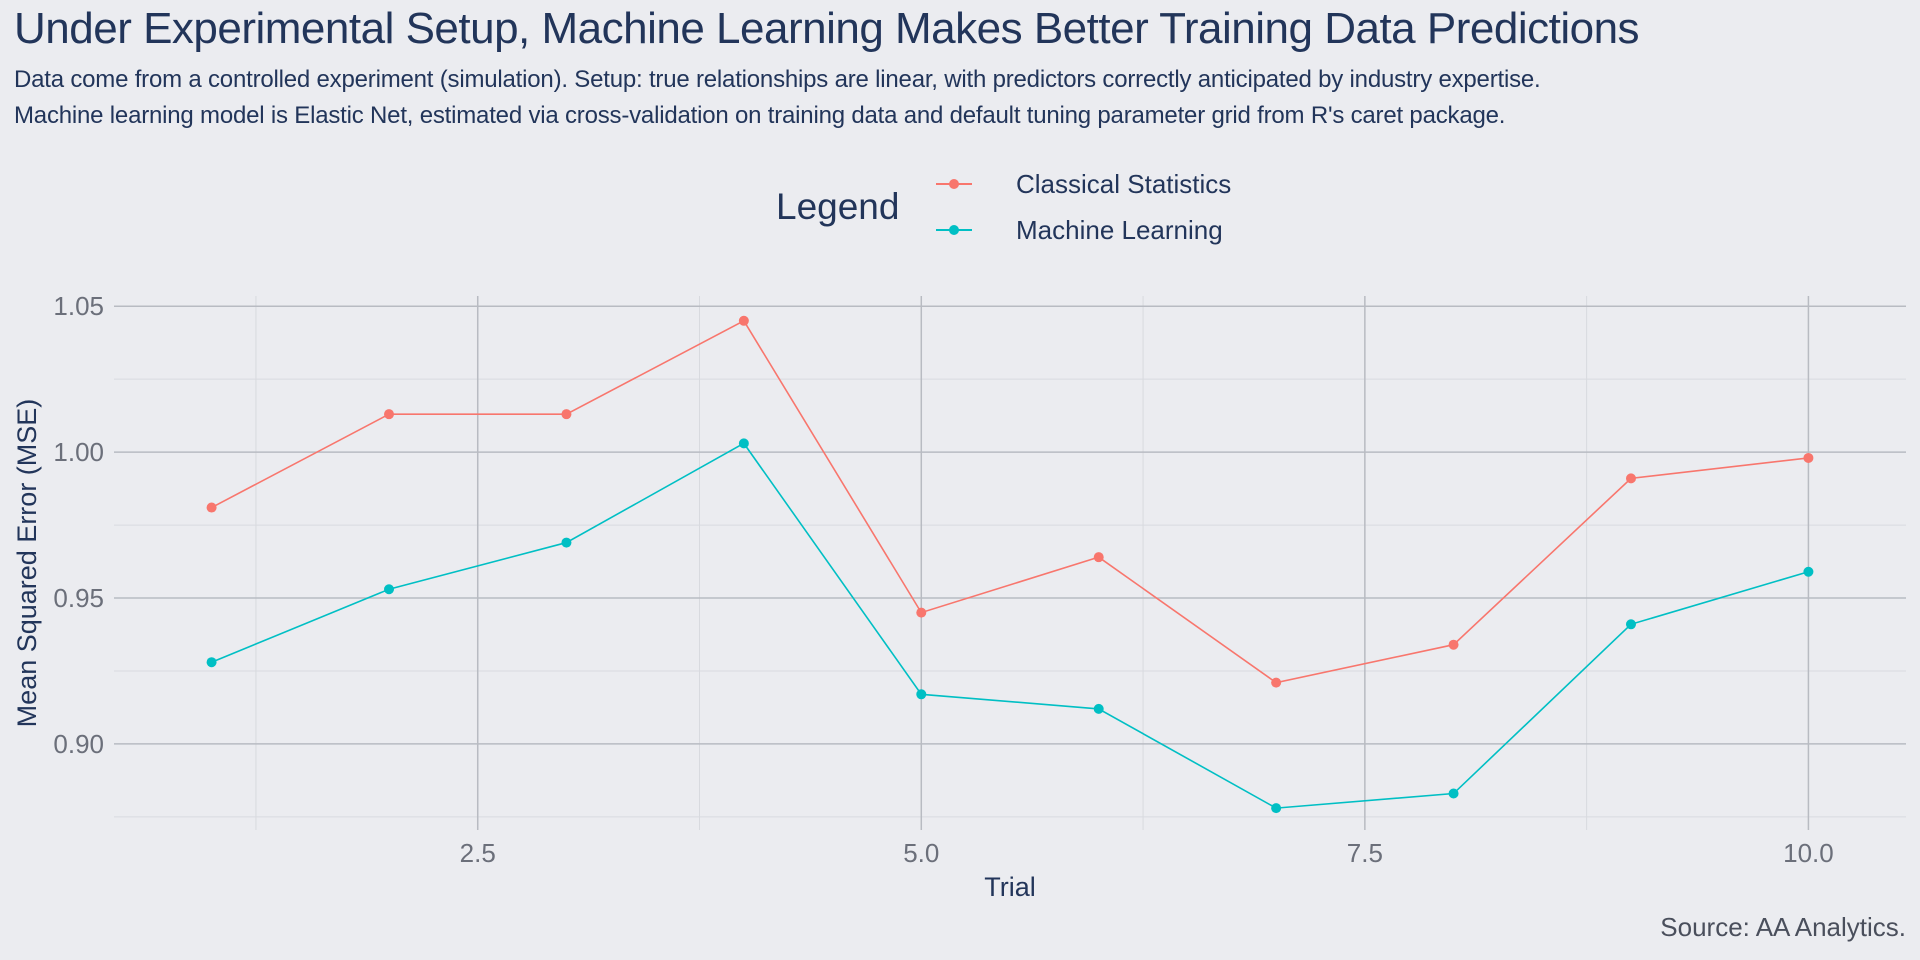  Describe the element at coordinates (1010, 887) in the screenshot. I see `x-axis-title: Trial` at that location.